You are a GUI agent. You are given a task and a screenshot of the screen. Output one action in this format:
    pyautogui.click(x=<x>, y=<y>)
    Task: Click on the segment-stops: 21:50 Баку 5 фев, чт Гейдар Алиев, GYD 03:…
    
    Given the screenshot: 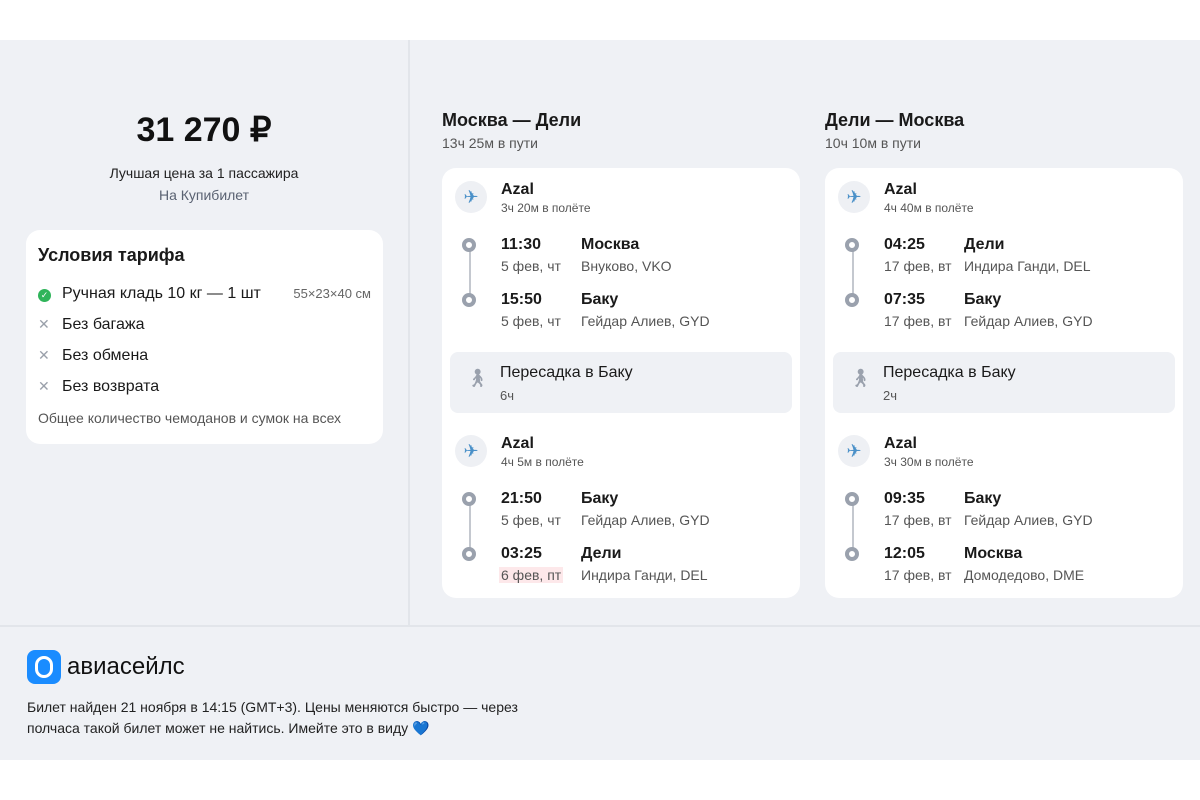 What is the action you would take?
    pyautogui.click(x=621, y=537)
    